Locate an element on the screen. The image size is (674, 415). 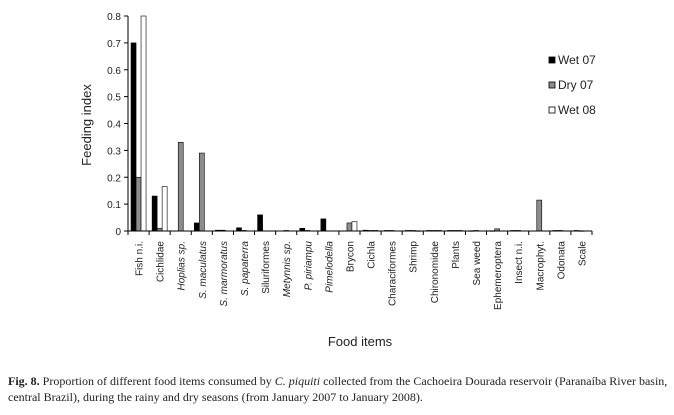
y-tick-label: 0.1 is located at coordinates (114, 205).